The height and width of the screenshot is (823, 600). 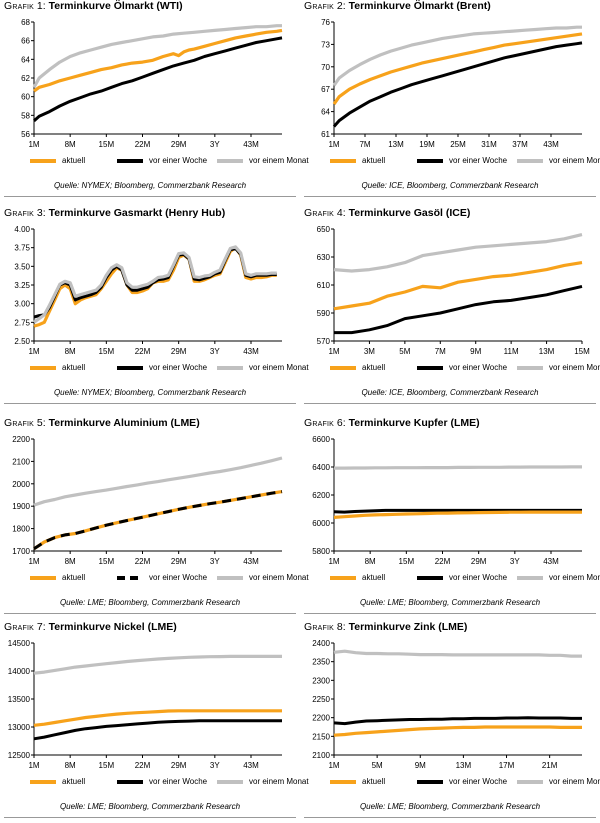 What do you see at coordinates (19, 671) in the screenshot?
I see `y-tick-label: 14000` at bounding box center [19, 671].